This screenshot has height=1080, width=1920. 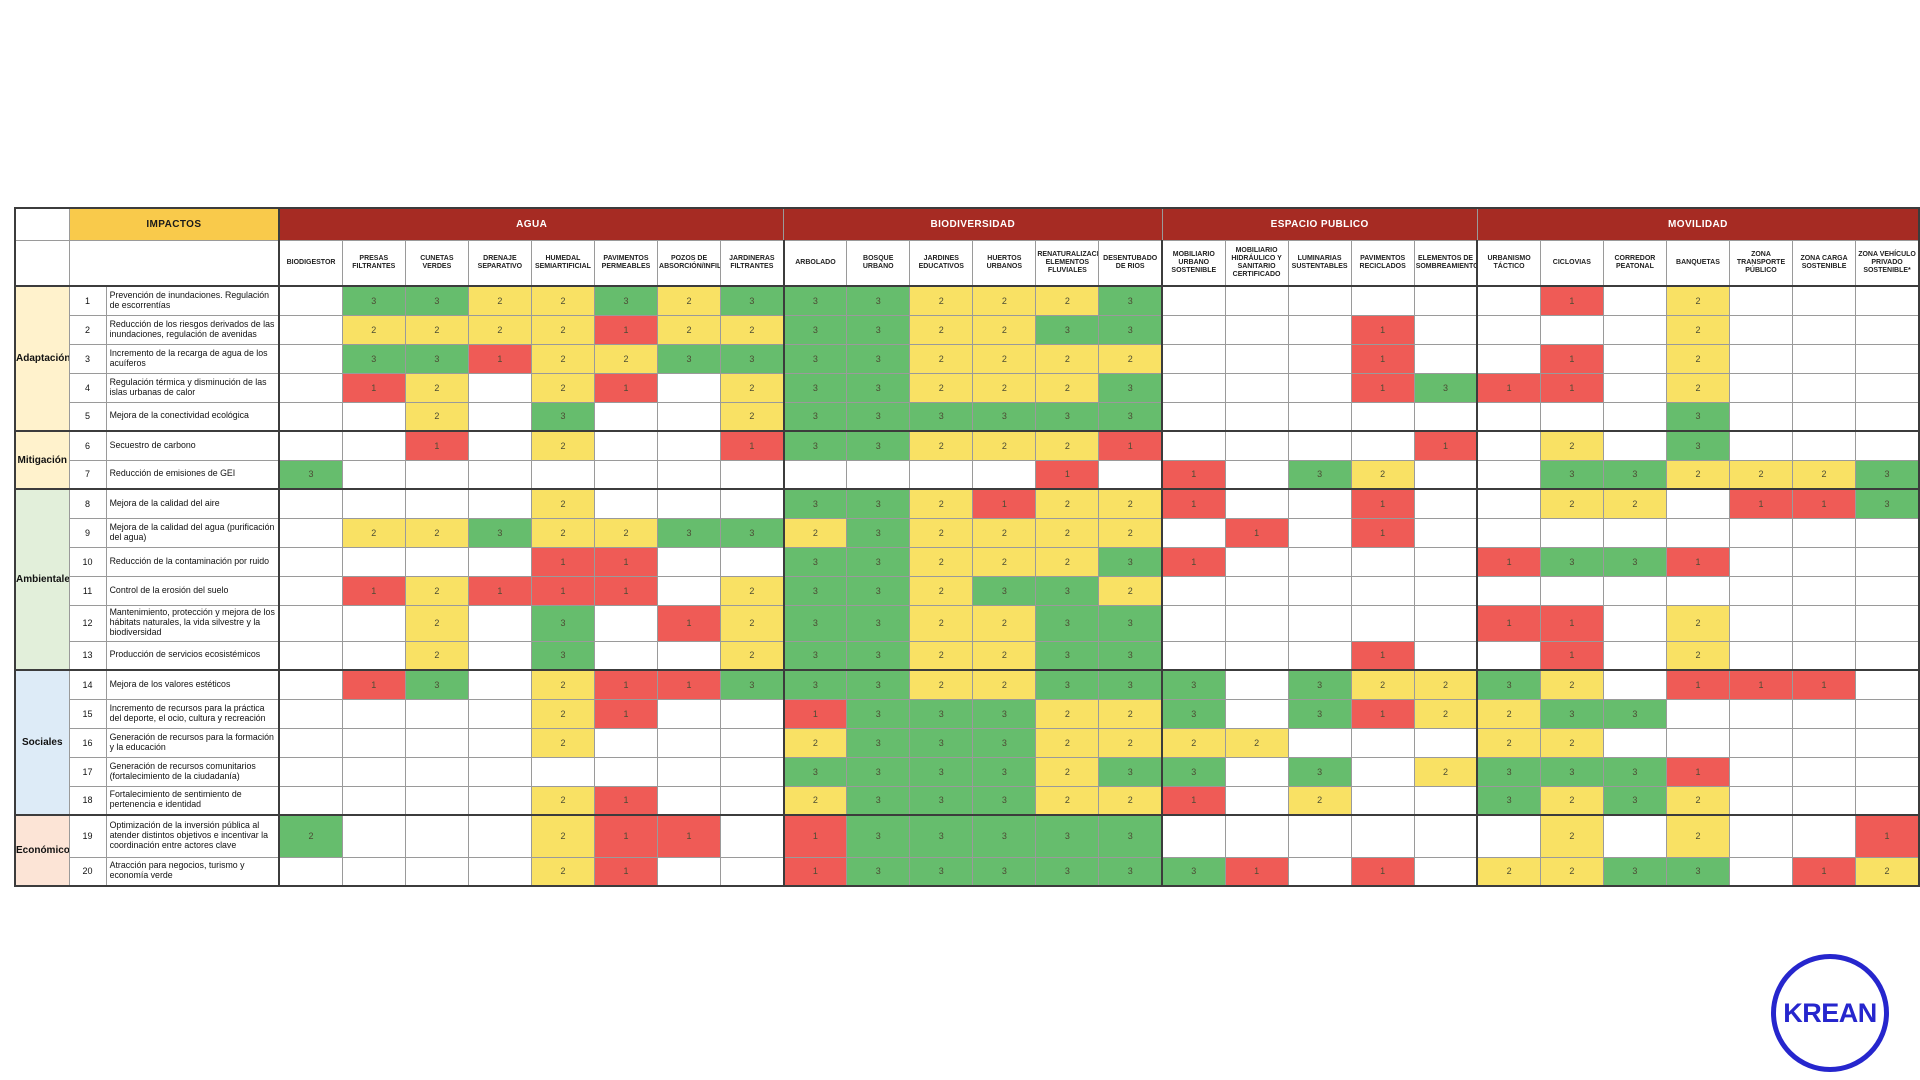 What do you see at coordinates (1697, 263) in the screenshot?
I see `column-header: BANQUETAS` at bounding box center [1697, 263].